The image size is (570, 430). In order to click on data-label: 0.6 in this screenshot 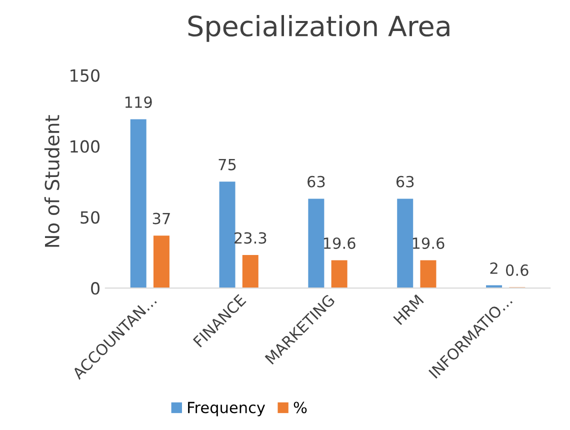, I will do `click(517, 270)`.